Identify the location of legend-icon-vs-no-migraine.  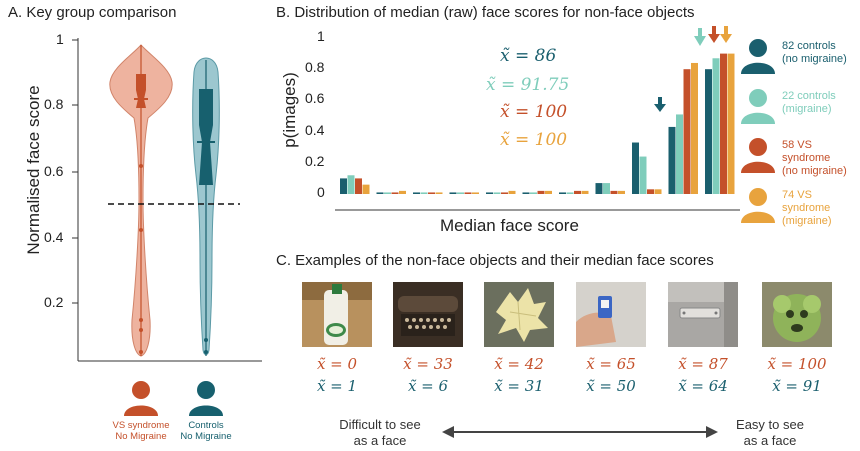
(758, 155).